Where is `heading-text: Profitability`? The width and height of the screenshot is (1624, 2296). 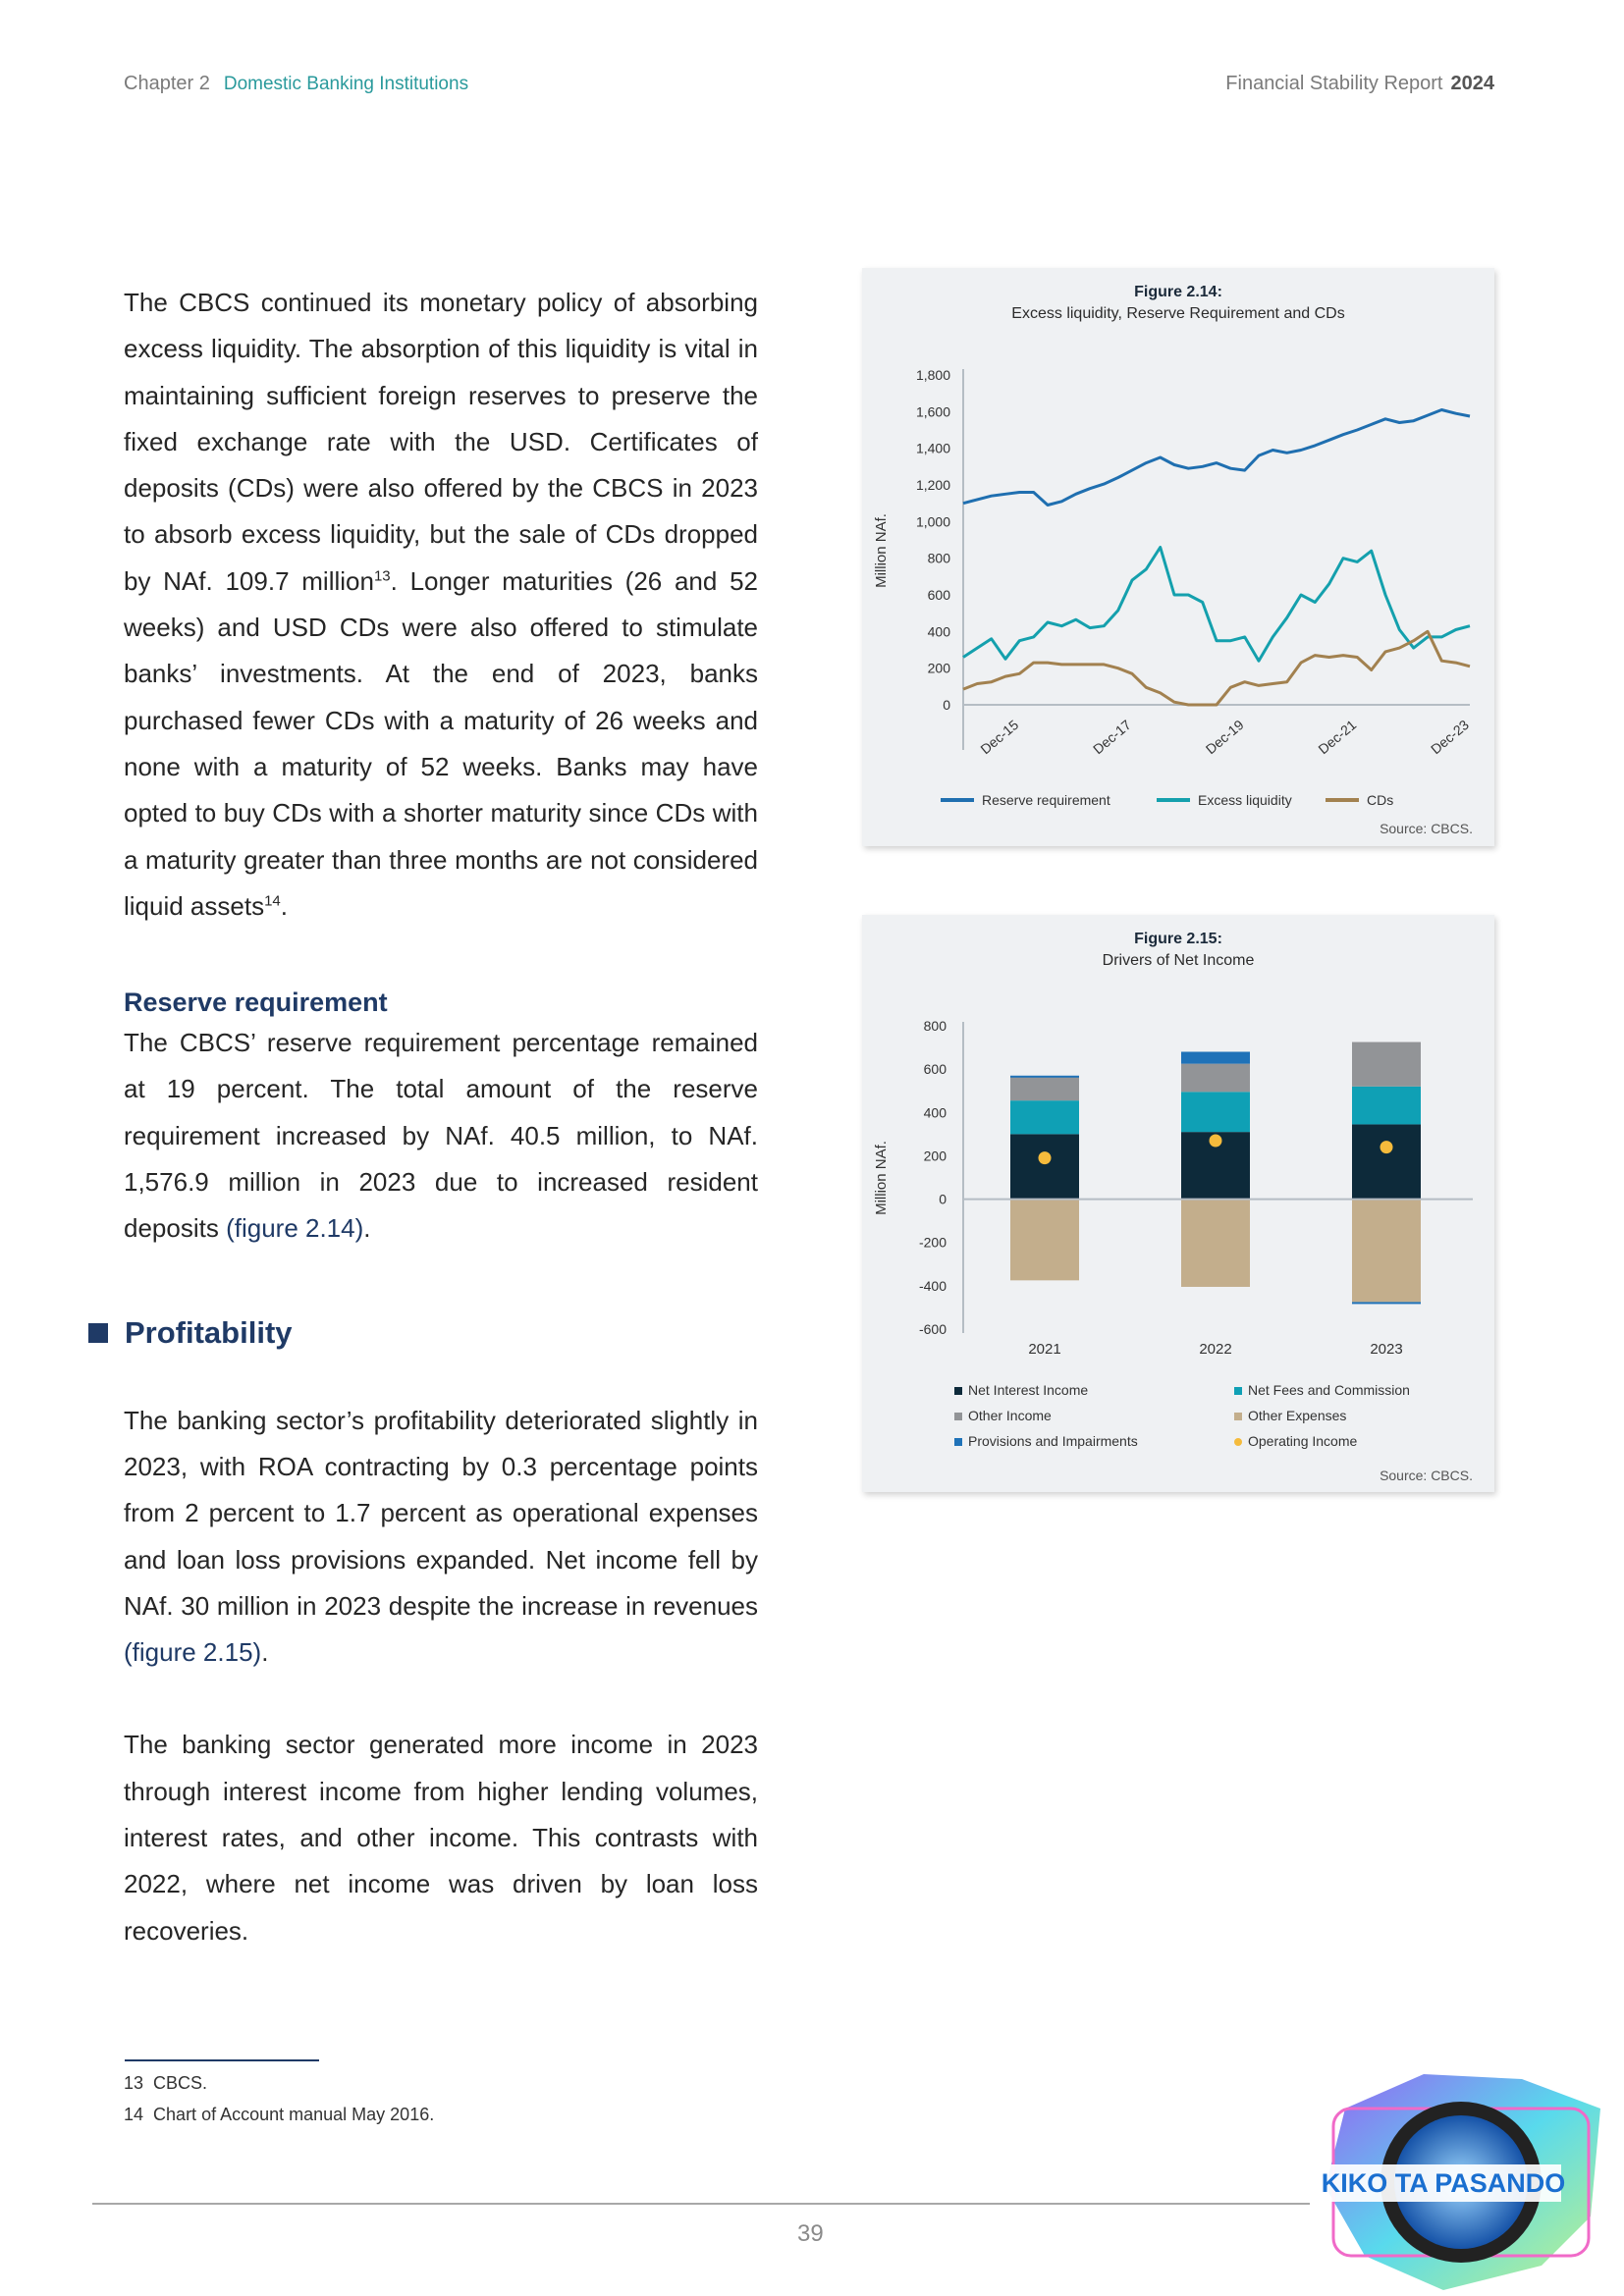
heading-text: Profitability is located at coordinates (209, 1332).